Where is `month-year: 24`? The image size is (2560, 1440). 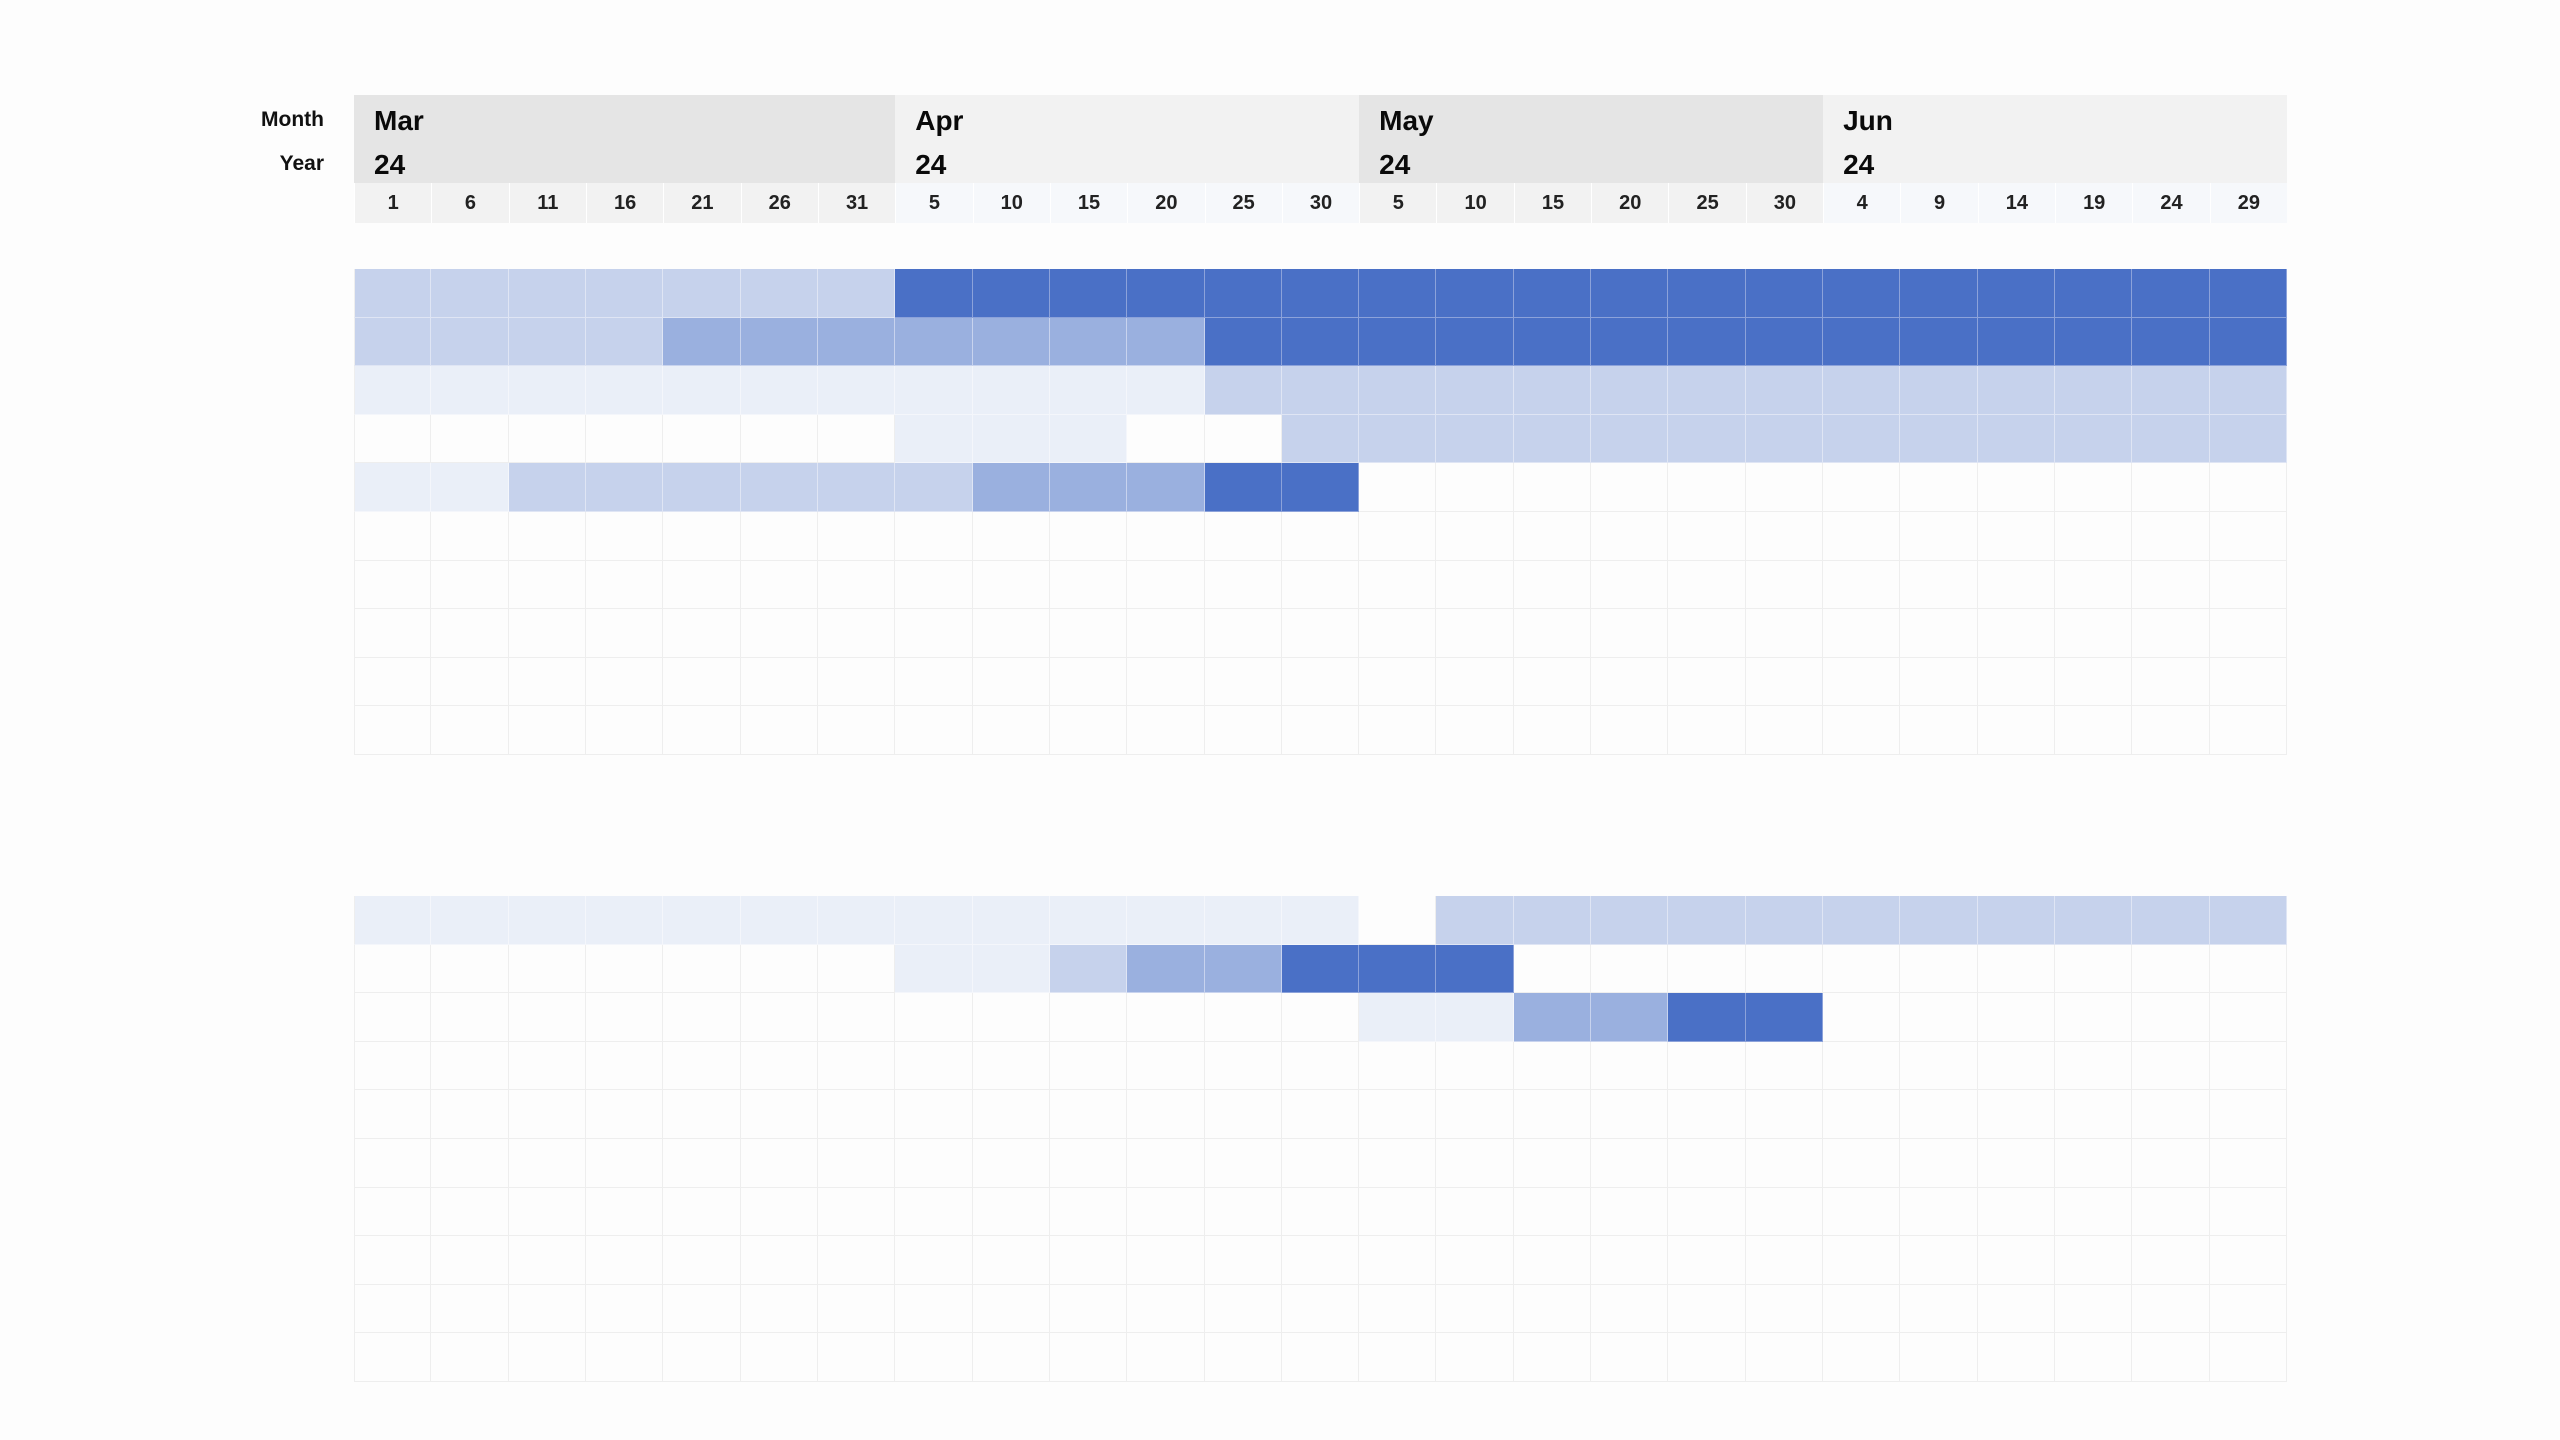
month-year: 24 is located at coordinates (390, 164).